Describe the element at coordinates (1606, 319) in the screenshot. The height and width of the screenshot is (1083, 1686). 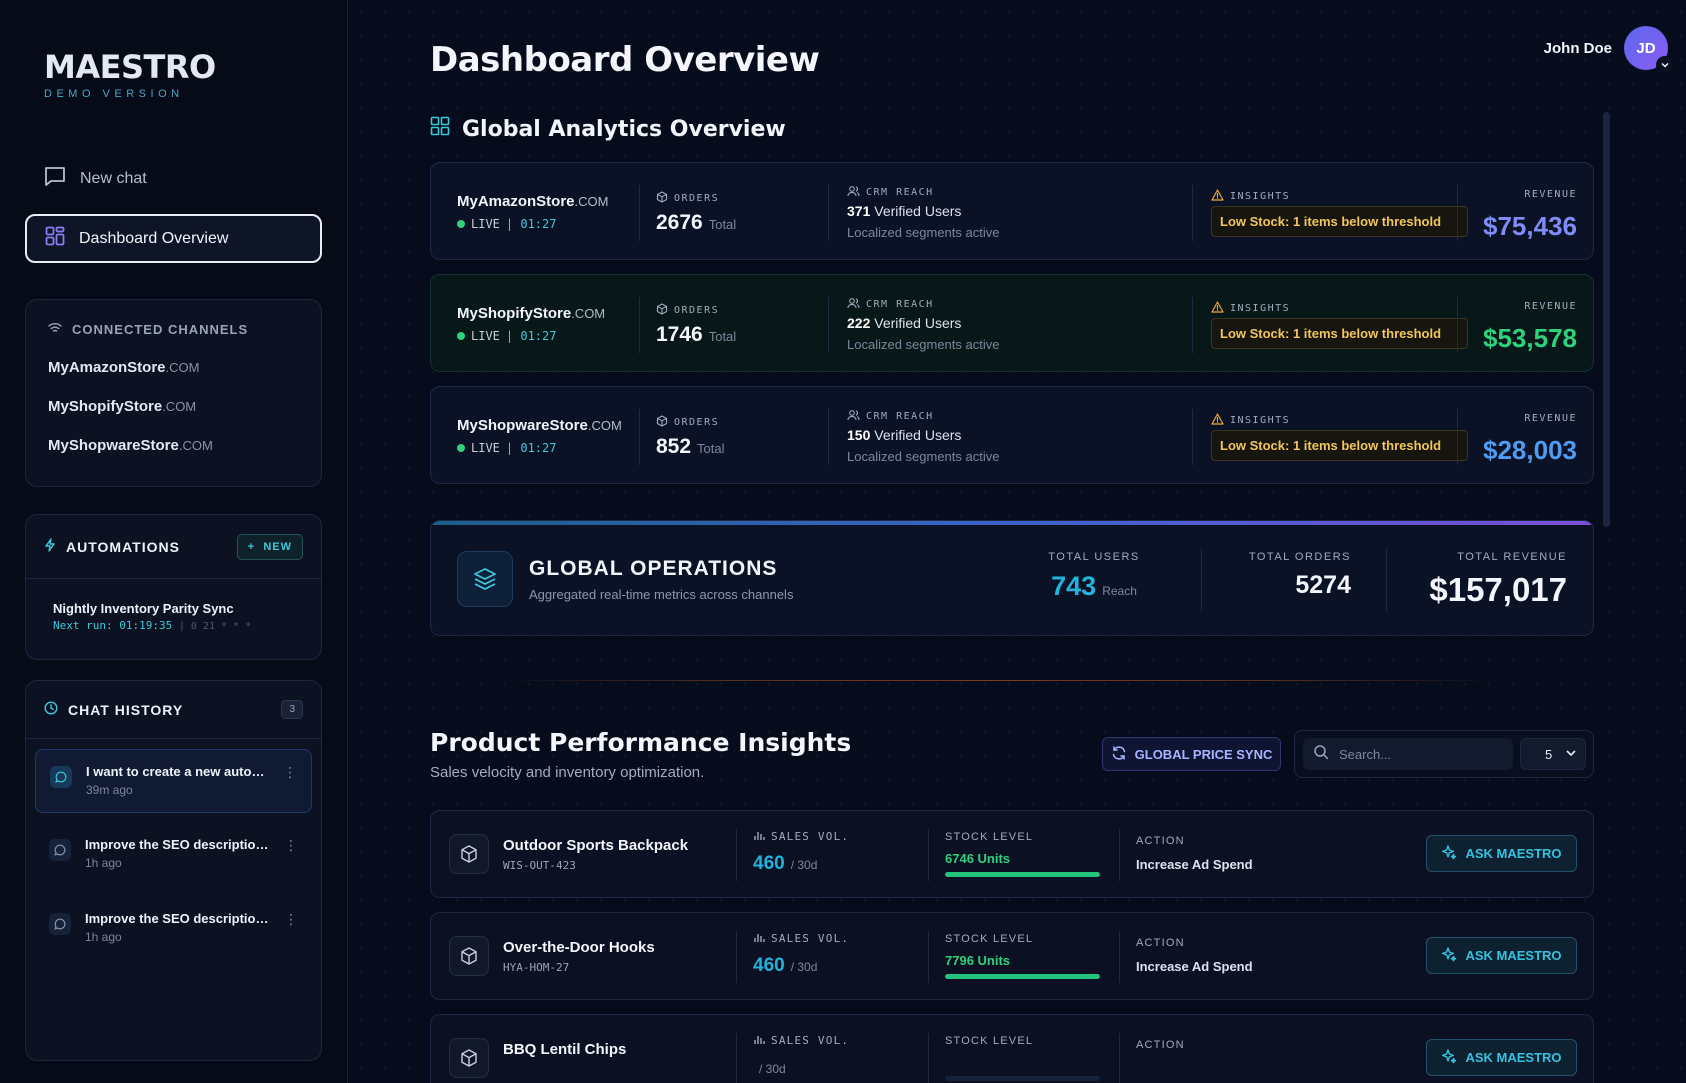
I see `scrollbar-thumb` at that location.